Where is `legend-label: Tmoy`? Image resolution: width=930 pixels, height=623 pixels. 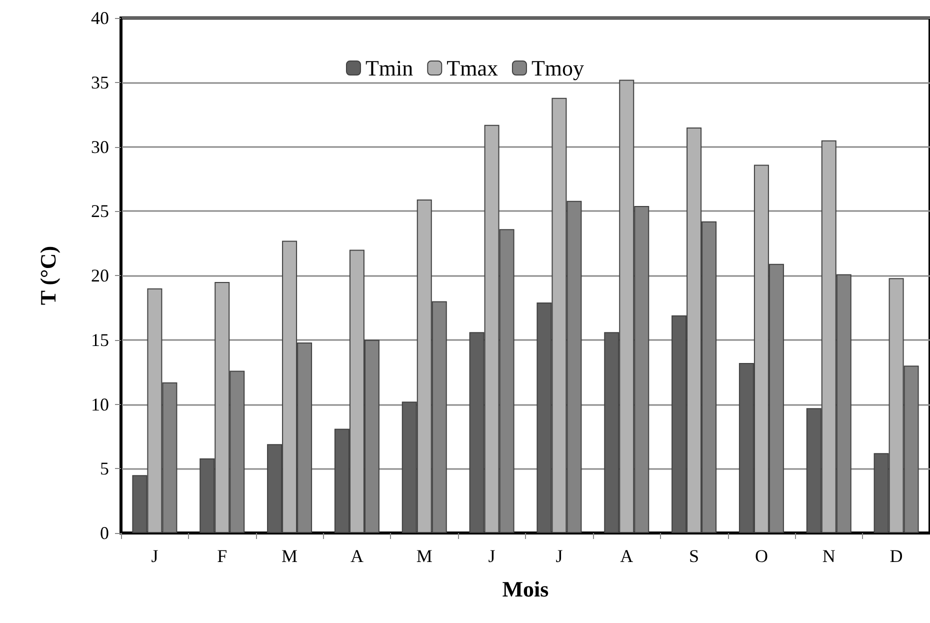 legend-label: Tmoy is located at coordinates (557, 68).